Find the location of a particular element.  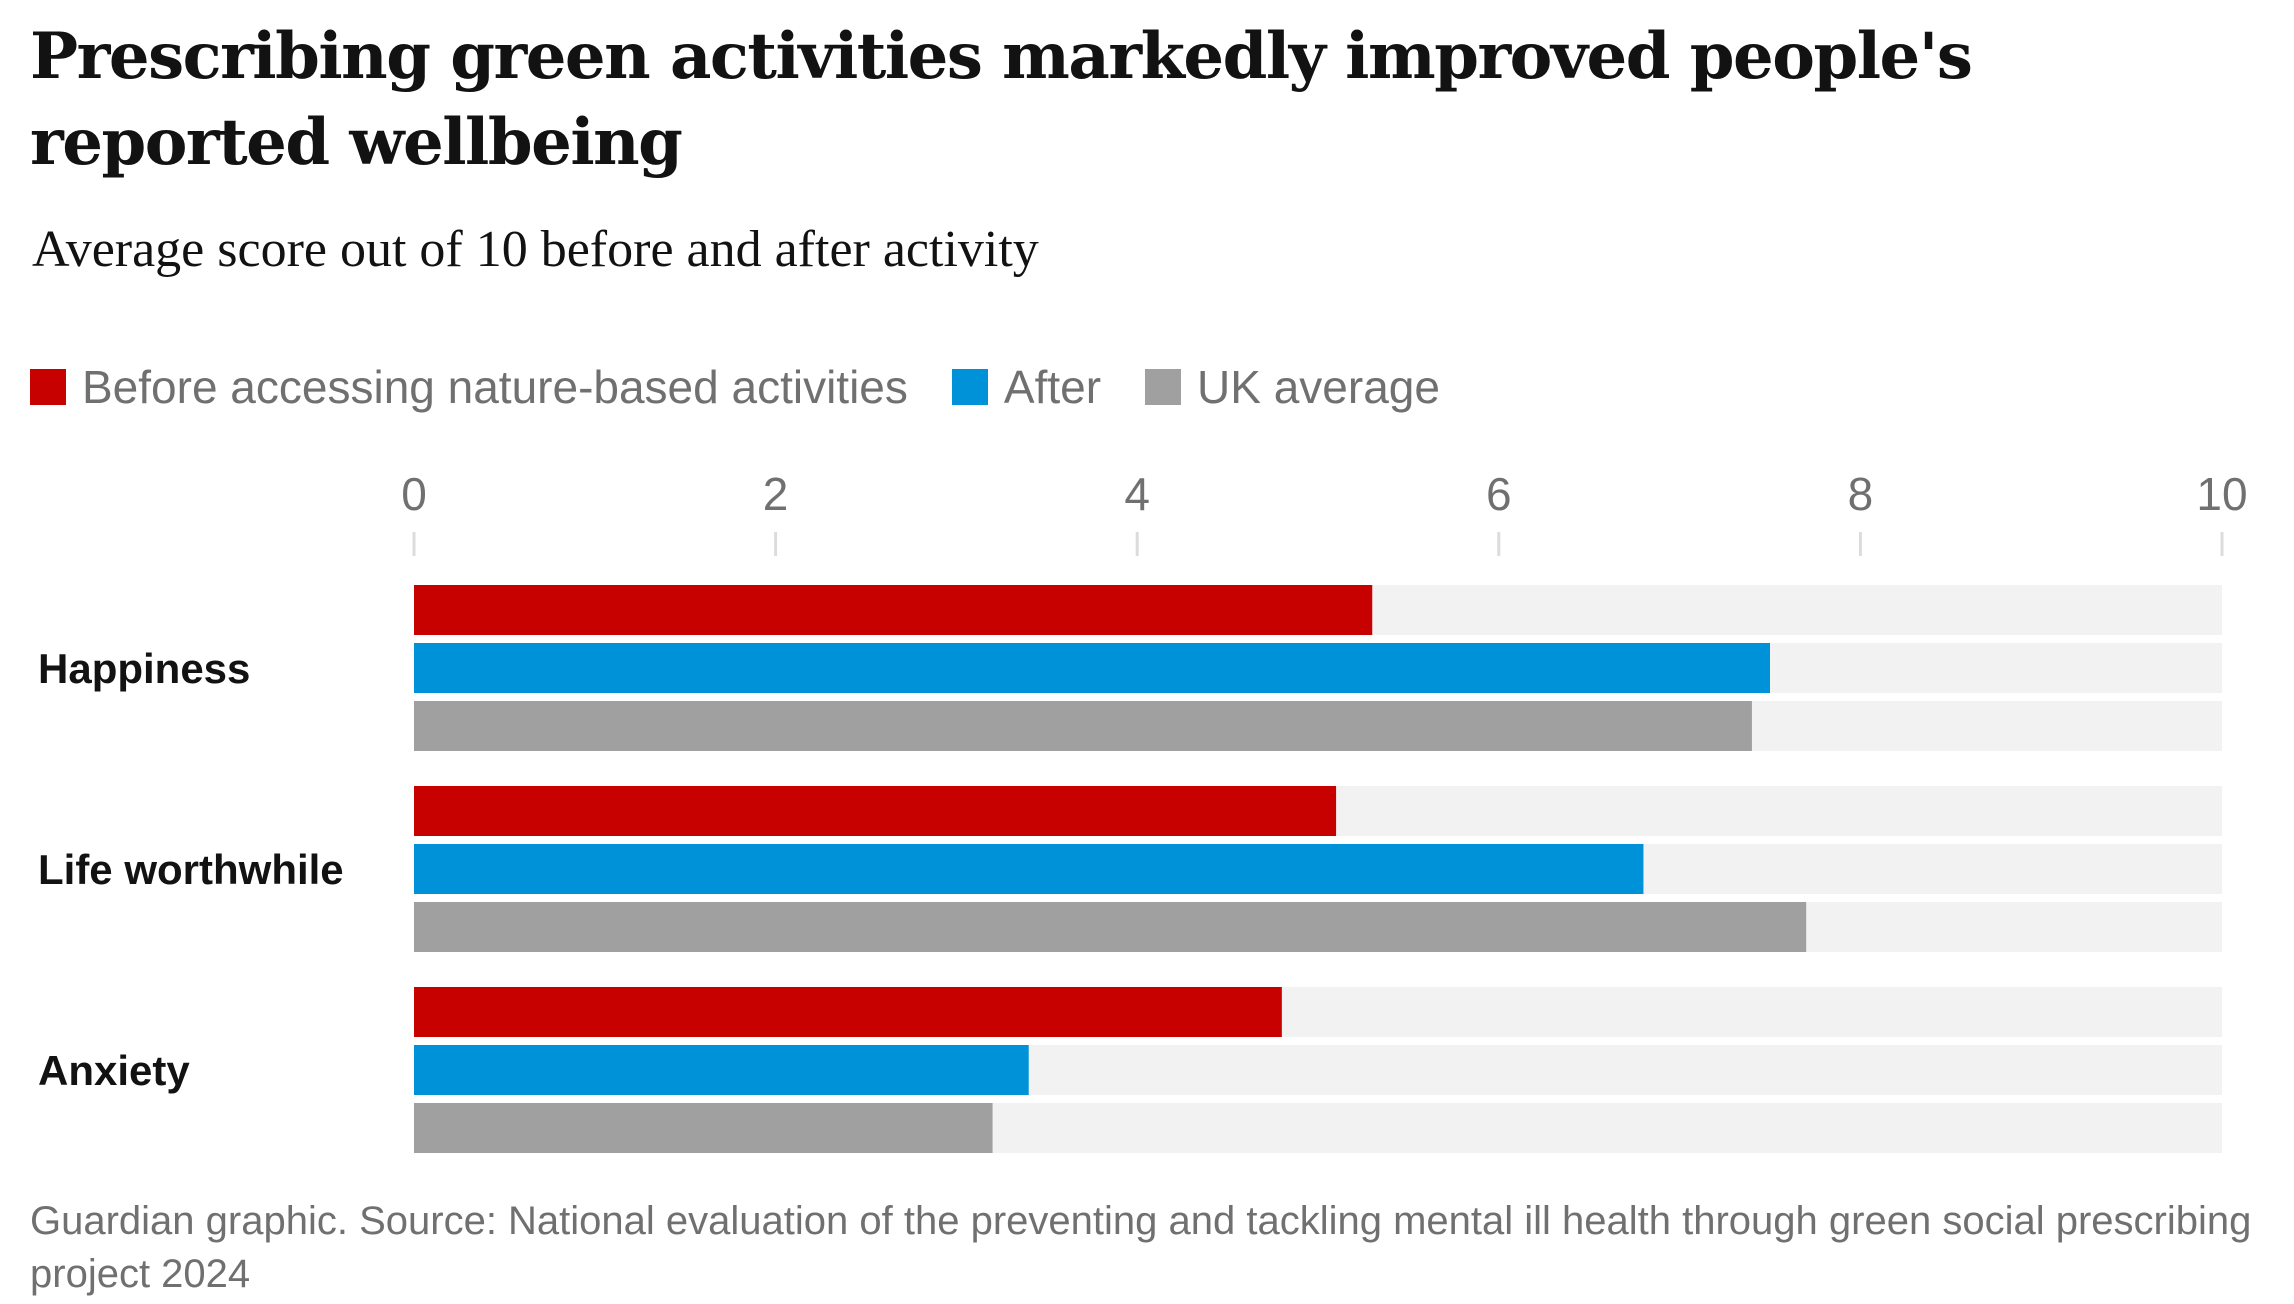

legend-item-after: After is located at coordinates (1026, 387).